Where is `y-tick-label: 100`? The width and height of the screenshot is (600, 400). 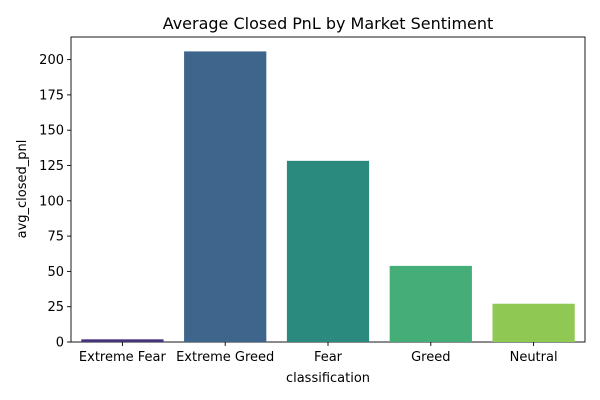 y-tick-label: 100 is located at coordinates (51, 201).